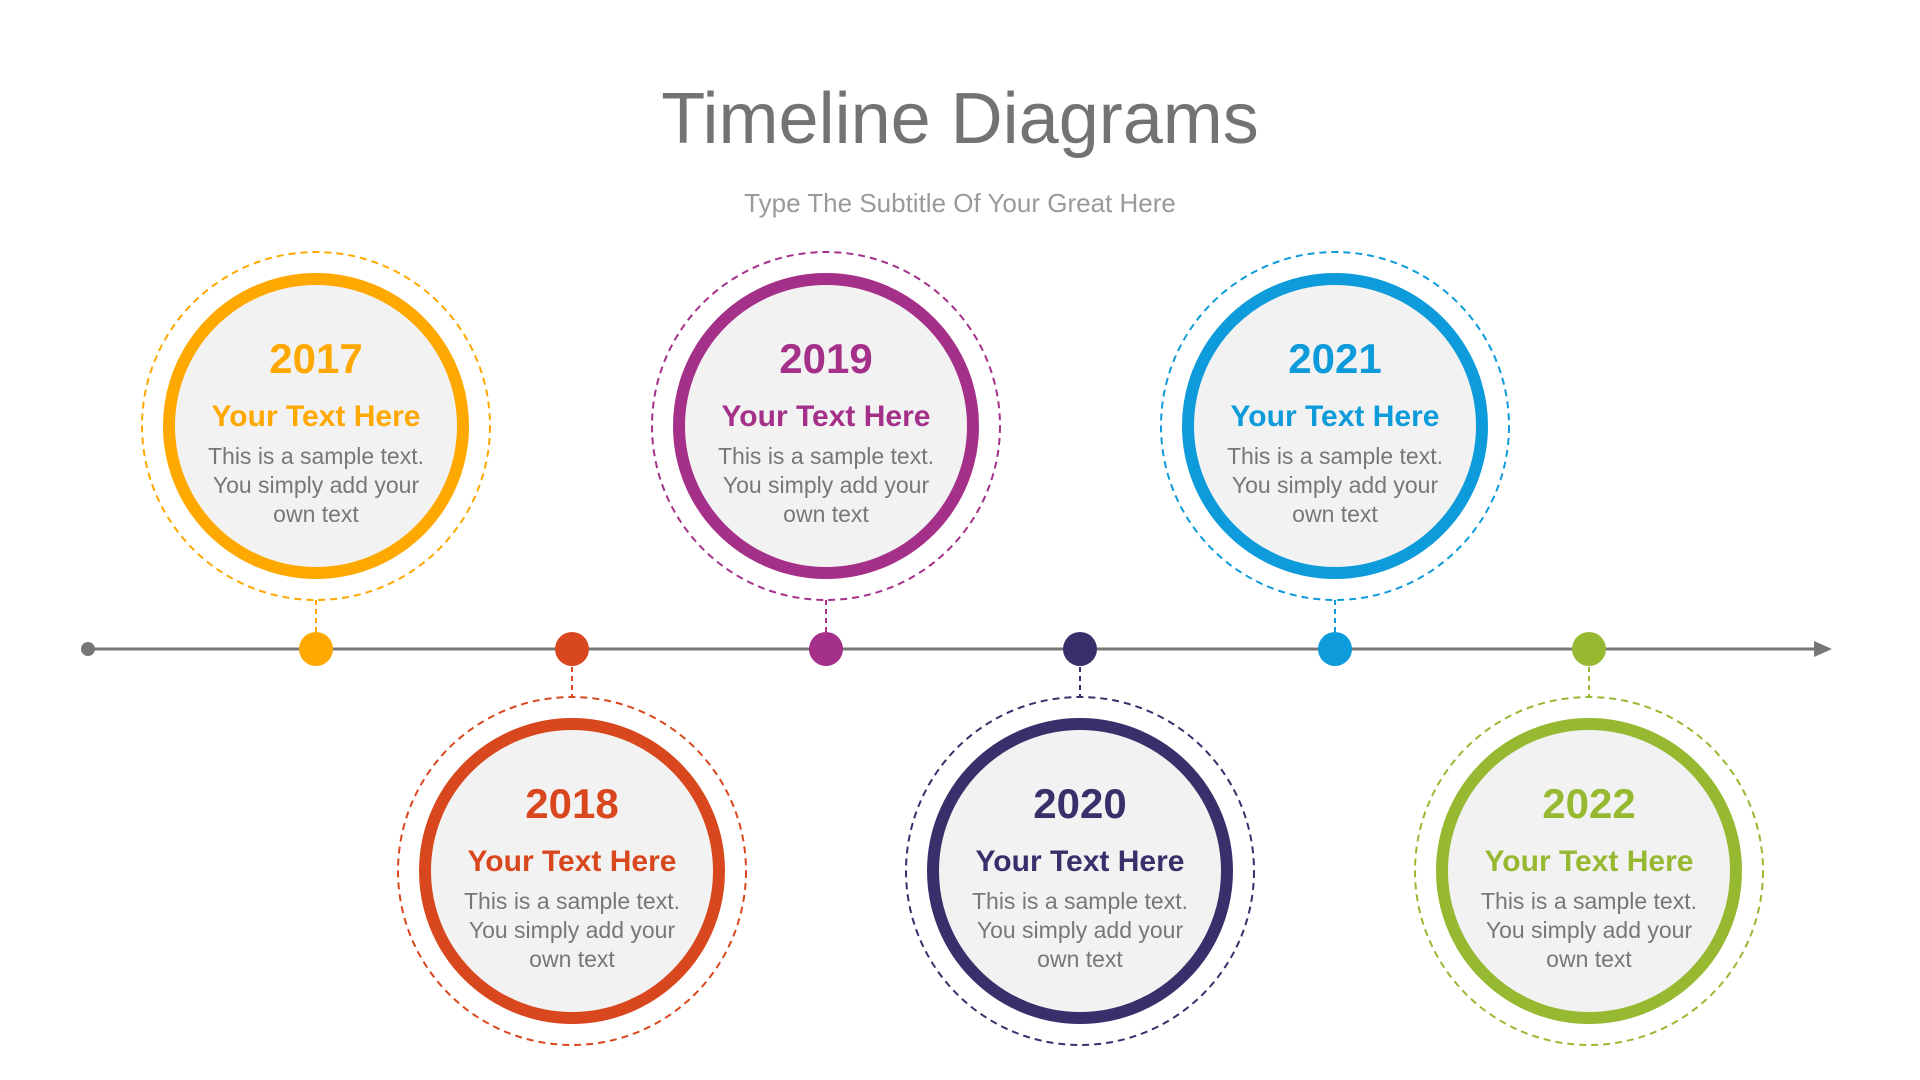 The height and width of the screenshot is (1080, 1920). What do you see at coordinates (826, 358) in the screenshot?
I see `milestone-year: 2019` at bounding box center [826, 358].